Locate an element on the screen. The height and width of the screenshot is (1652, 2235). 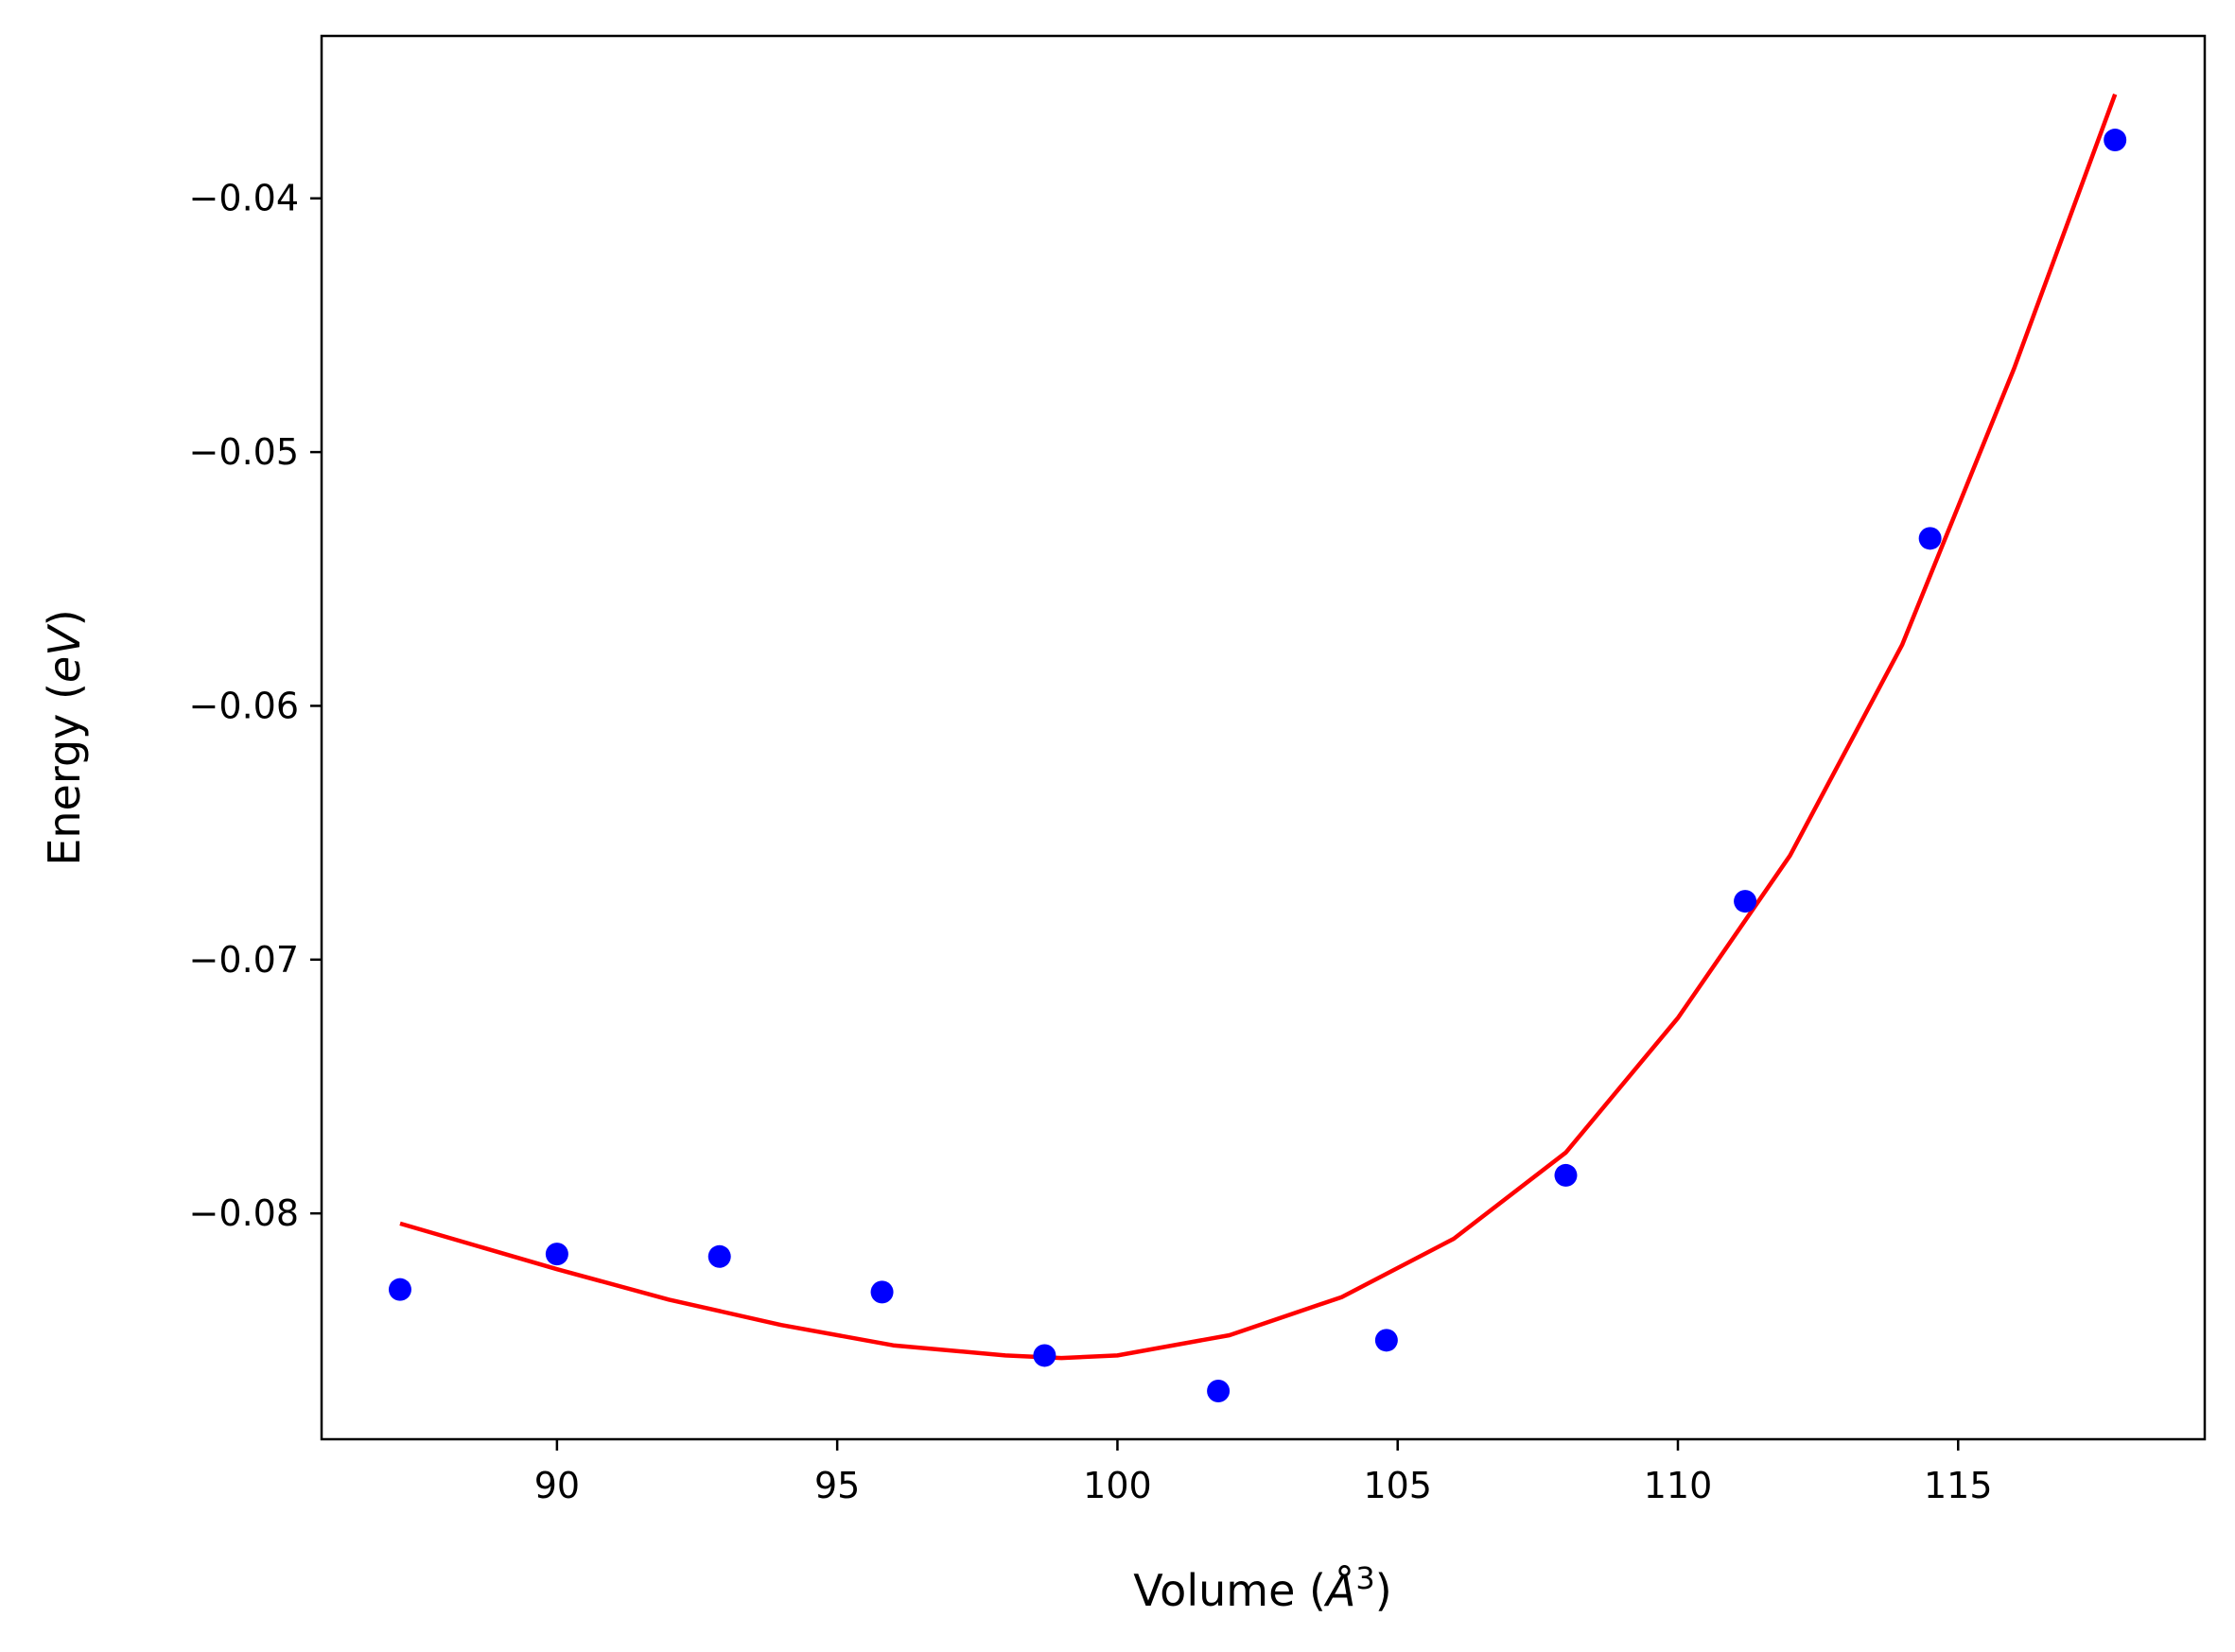
y-tick-label: −0.06 is located at coordinates (244, 706).